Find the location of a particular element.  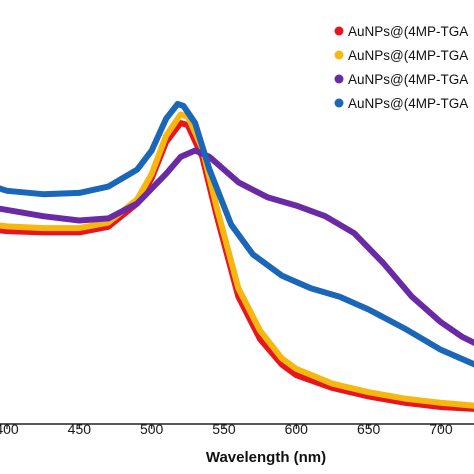

x-tick-label-700: 700 is located at coordinates (441, 429).